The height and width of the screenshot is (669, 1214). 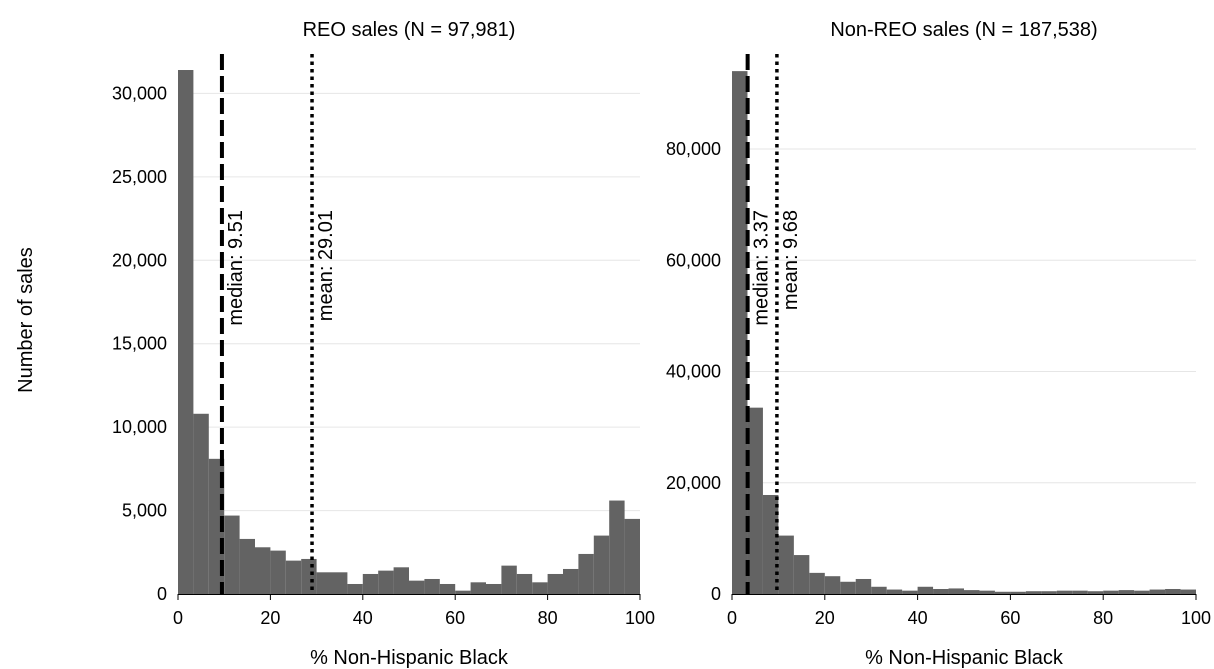 I want to click on y-tick-label: 15,000, so click(x=139, y=344).